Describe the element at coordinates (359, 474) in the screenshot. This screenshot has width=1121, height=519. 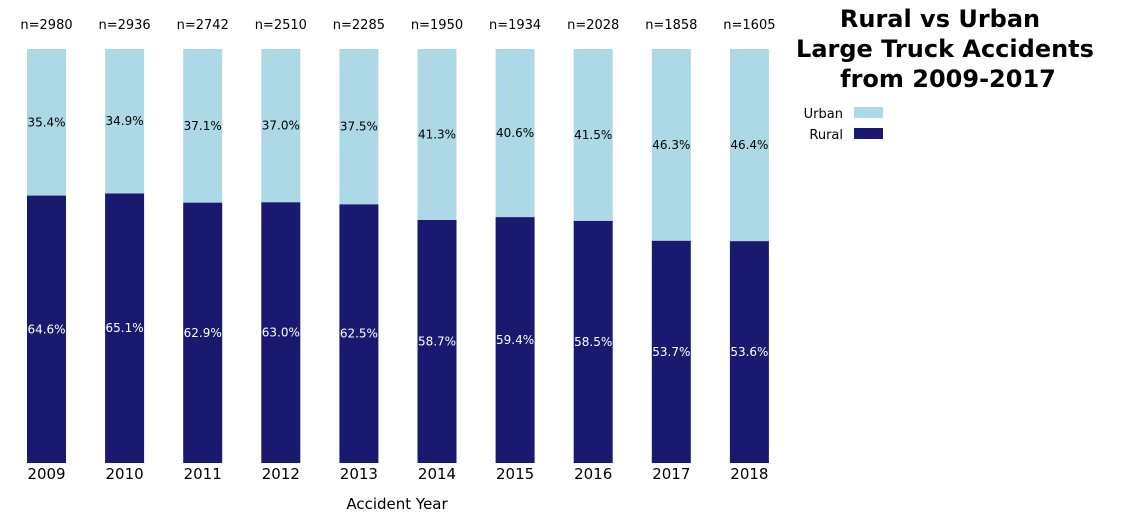
I see `x-tick-label-2013: 2013` at that location.